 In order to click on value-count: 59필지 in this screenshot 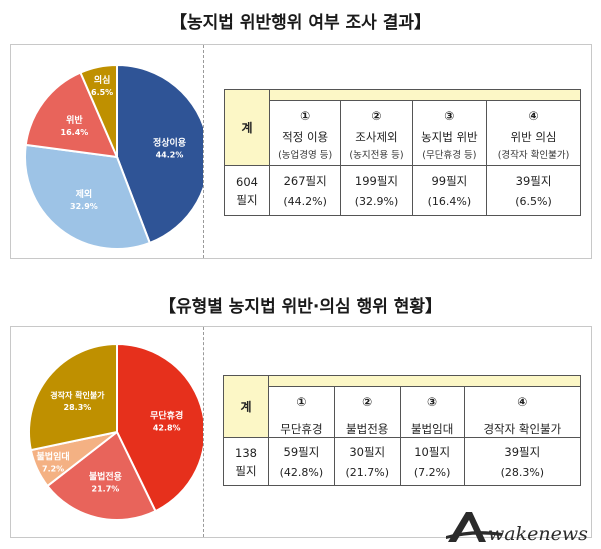, I will do `click(301, 452)`.